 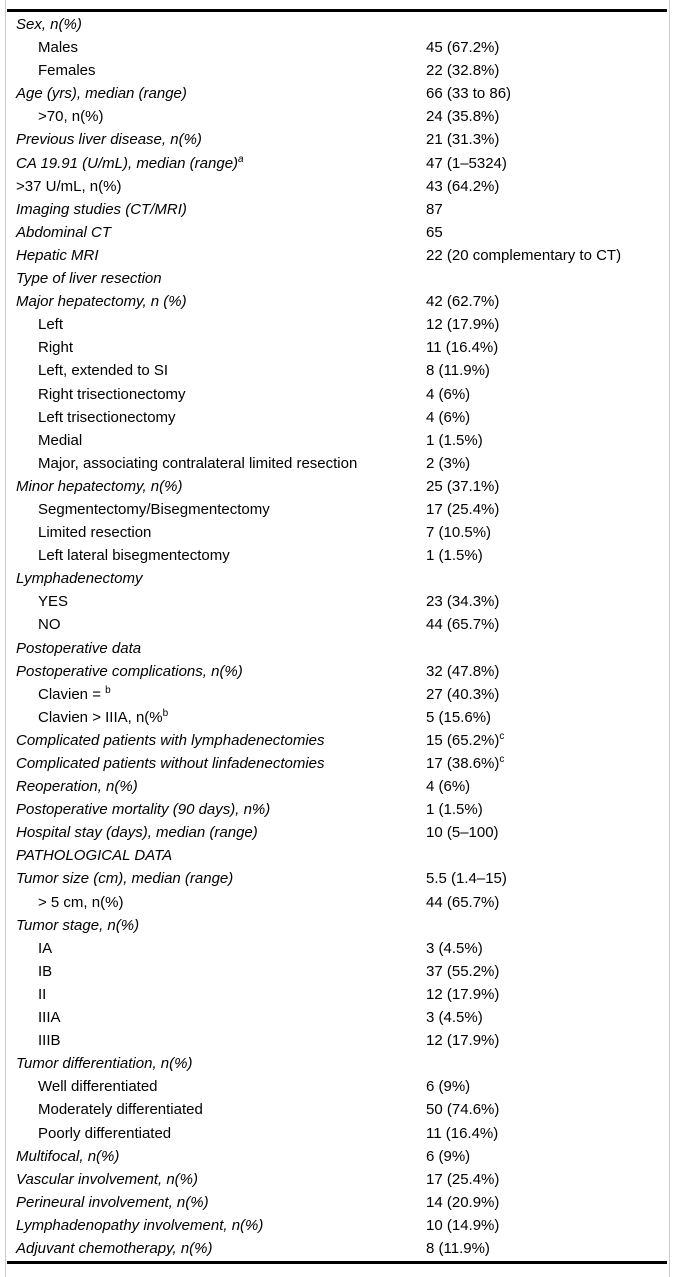 What do you see at coordinates (337, 93) in the screenshot?
I see `table-row: Age (yrs), median (range) 66 (33 to 86)` at bounding box center [337, 93].